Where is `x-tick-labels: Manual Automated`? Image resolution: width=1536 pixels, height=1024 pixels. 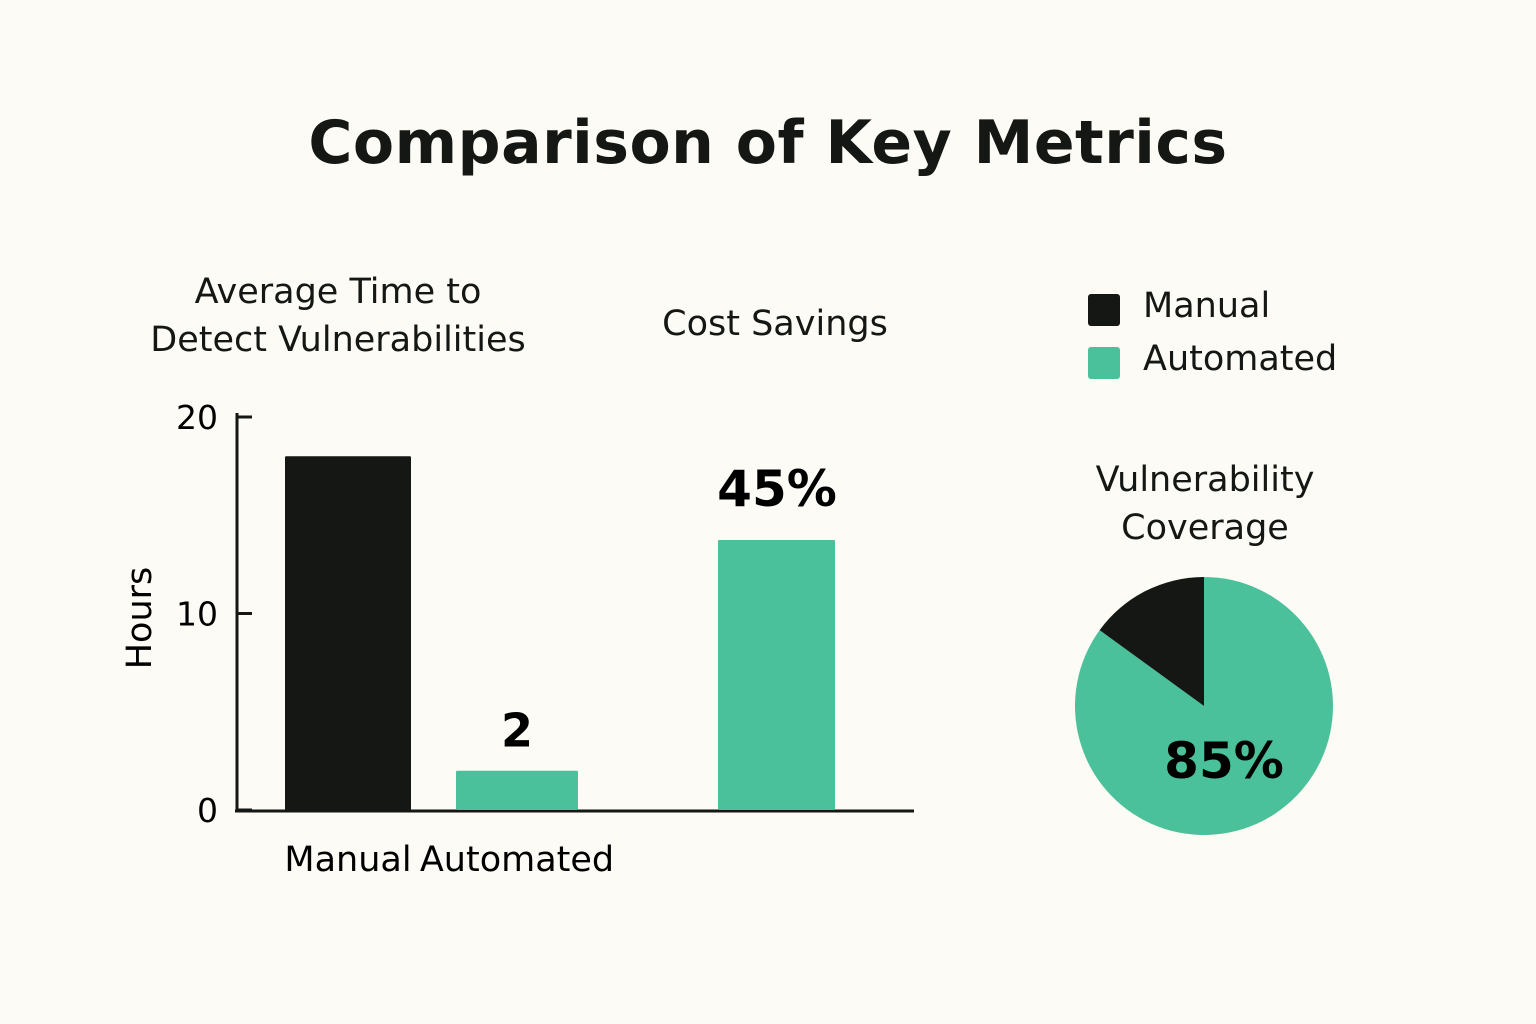 x-tick-labels: Manual Automated is located at coordinates (449, 860).